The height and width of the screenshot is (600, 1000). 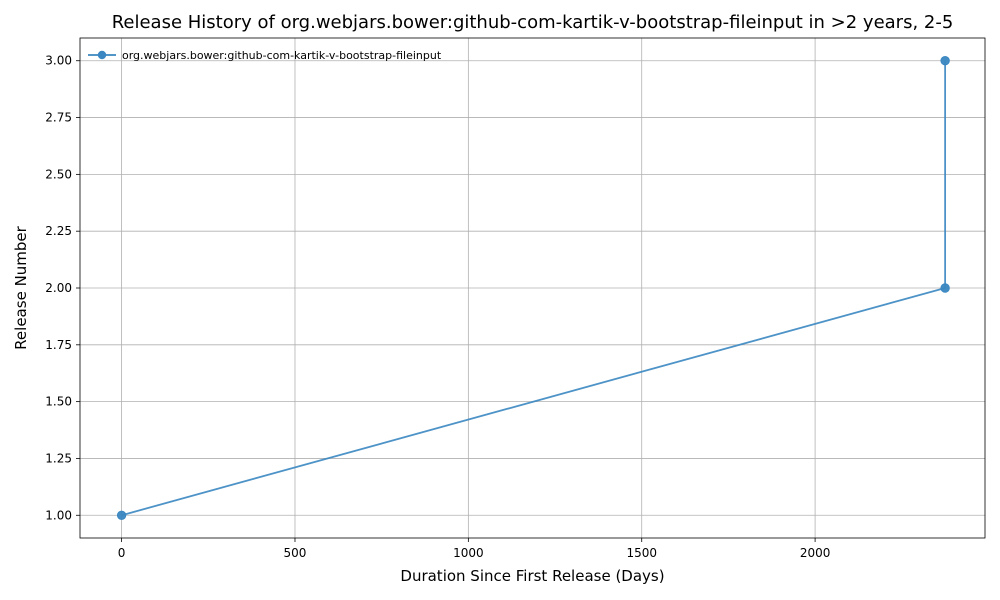 I want to click on y-tick-label: 1.50, so click(x=58, y=402).